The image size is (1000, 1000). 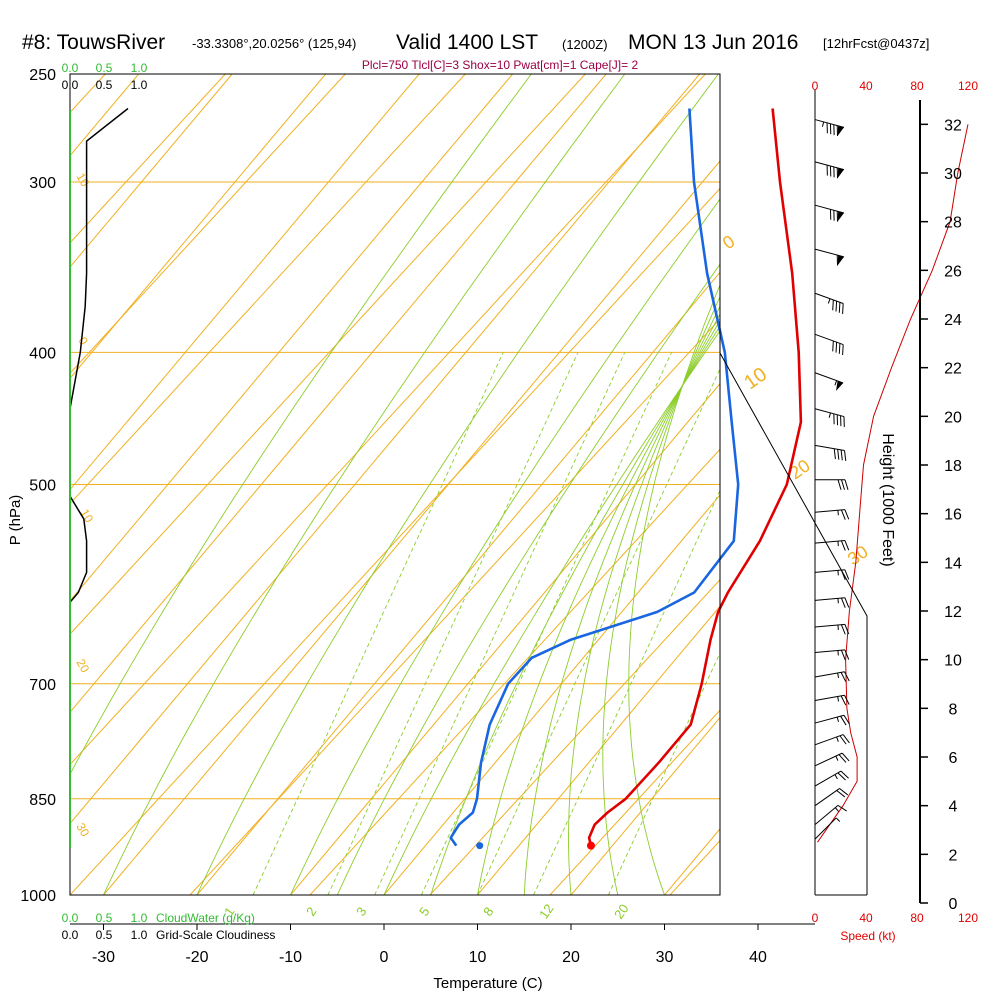 I want to click on pressure-axis-label: P (hPa), so click(x=15, y=520).